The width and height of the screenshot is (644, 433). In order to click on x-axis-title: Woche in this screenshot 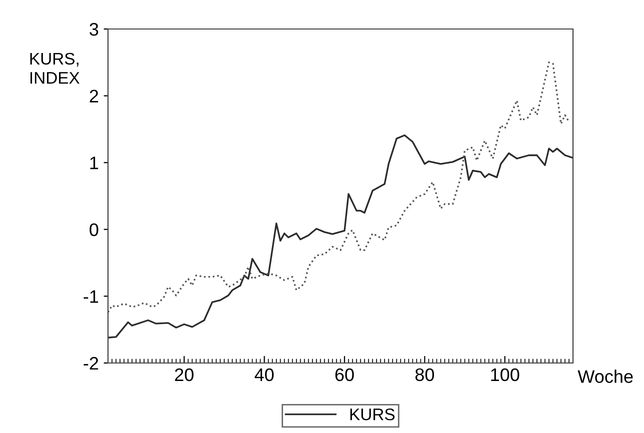, I will do `click(605, 376)`.